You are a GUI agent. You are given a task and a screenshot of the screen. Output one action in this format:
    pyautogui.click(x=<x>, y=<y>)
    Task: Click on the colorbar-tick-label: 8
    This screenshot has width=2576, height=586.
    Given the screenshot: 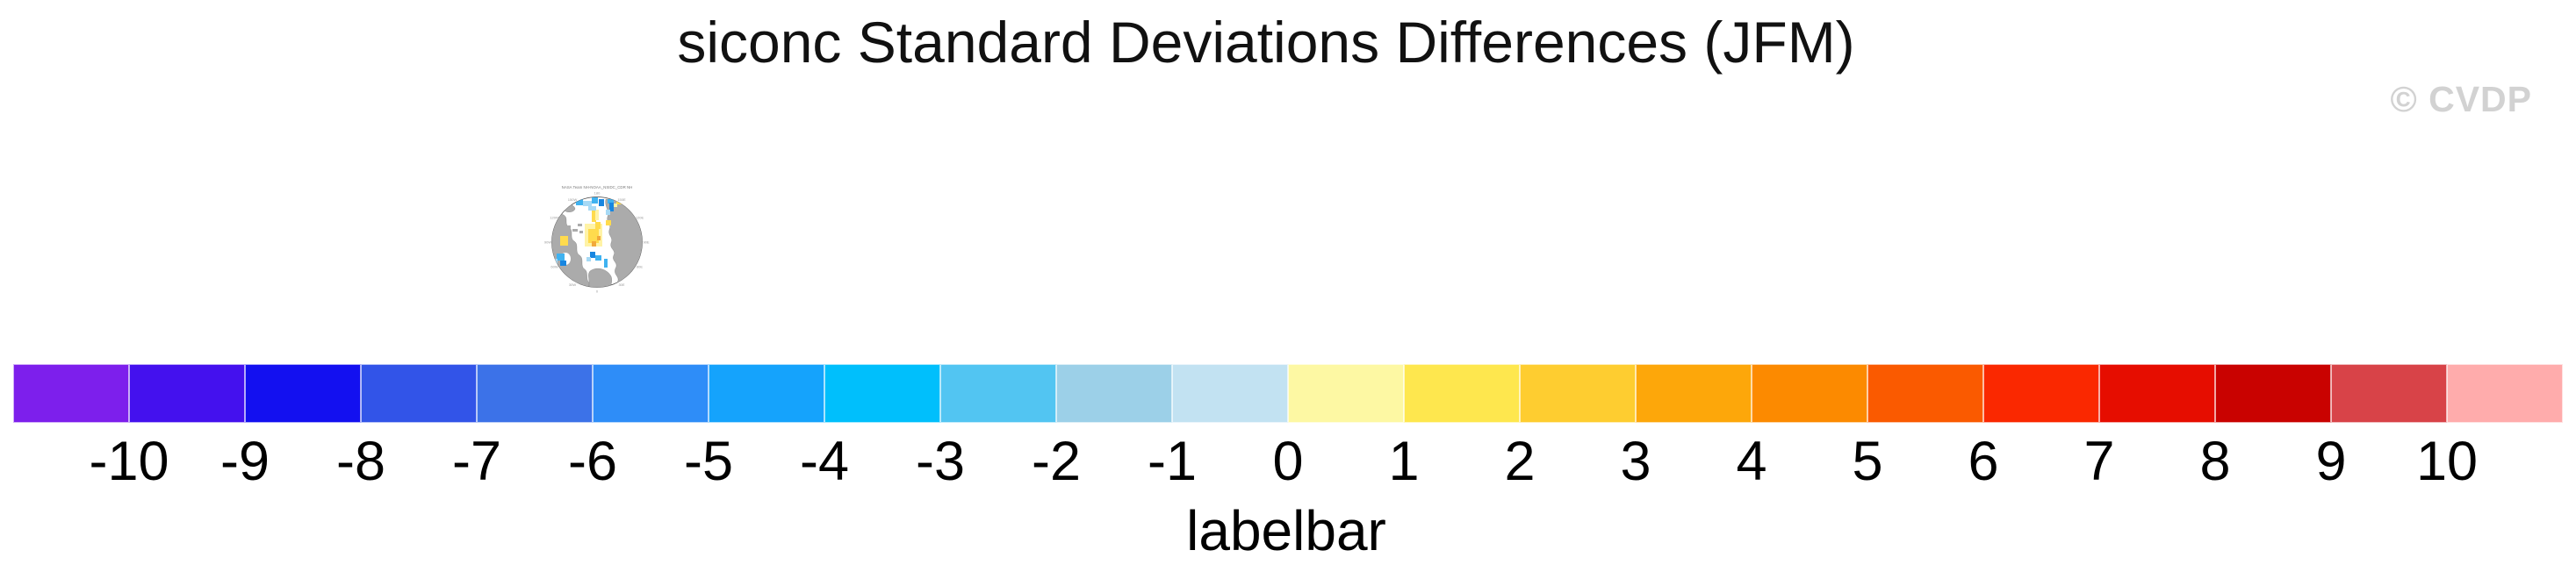 What is the action you would take?
    pyautogui.click(x=2215, y=461)
    